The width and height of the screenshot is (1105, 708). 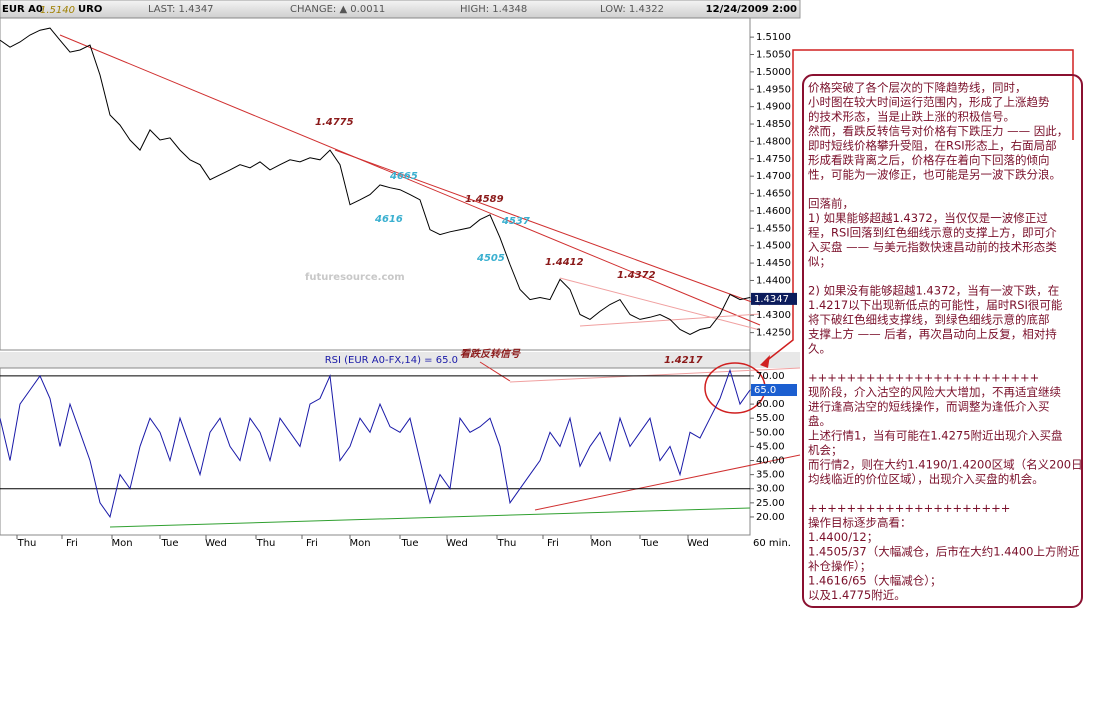 I want to click on y-tick-label: 1.4700, so click(x=773, y=176).